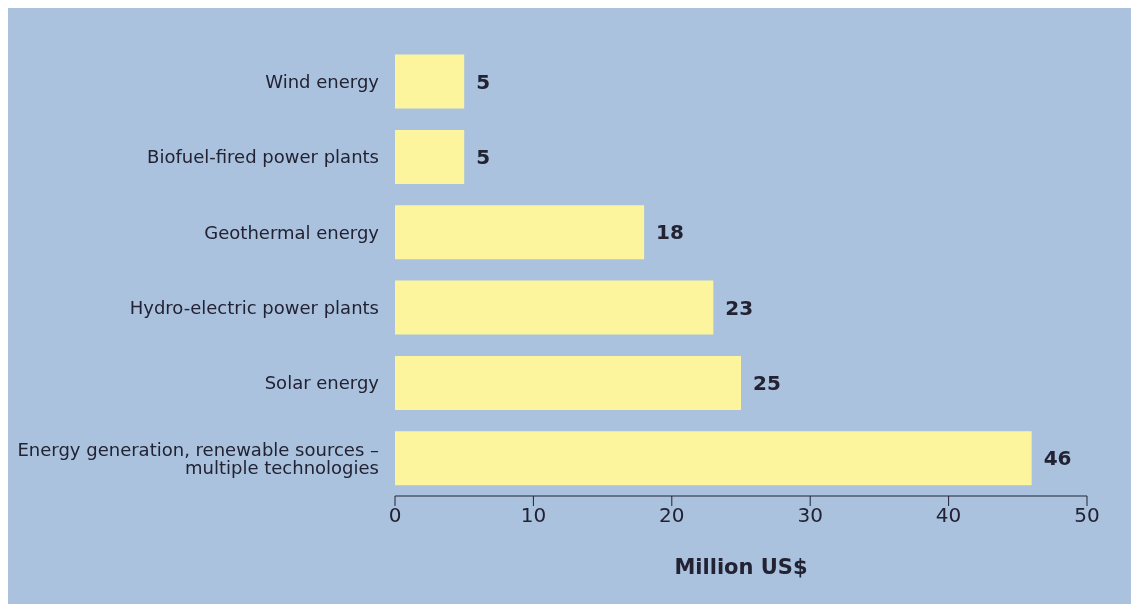 This screenshot has width=1139, height=610. What do you see at coordinates (263, 157) in the screenshot?
I see `y-tick-label: Biofuel-fired power plants` at bounding box center [263, 157].